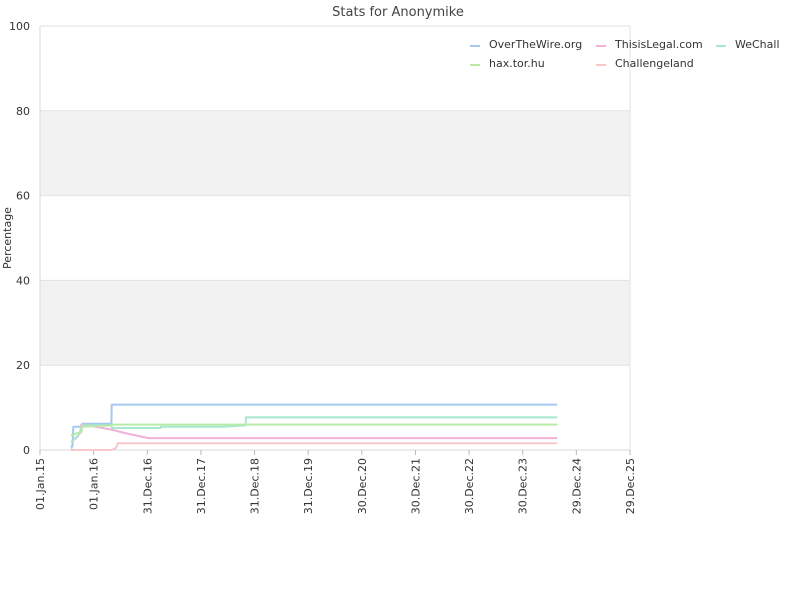 This screenshot has height=600, width=800. Describe the element at coordinates (308, 486) in the screenshot. I see `x-tick-label: 31.Dec.19` at that location.